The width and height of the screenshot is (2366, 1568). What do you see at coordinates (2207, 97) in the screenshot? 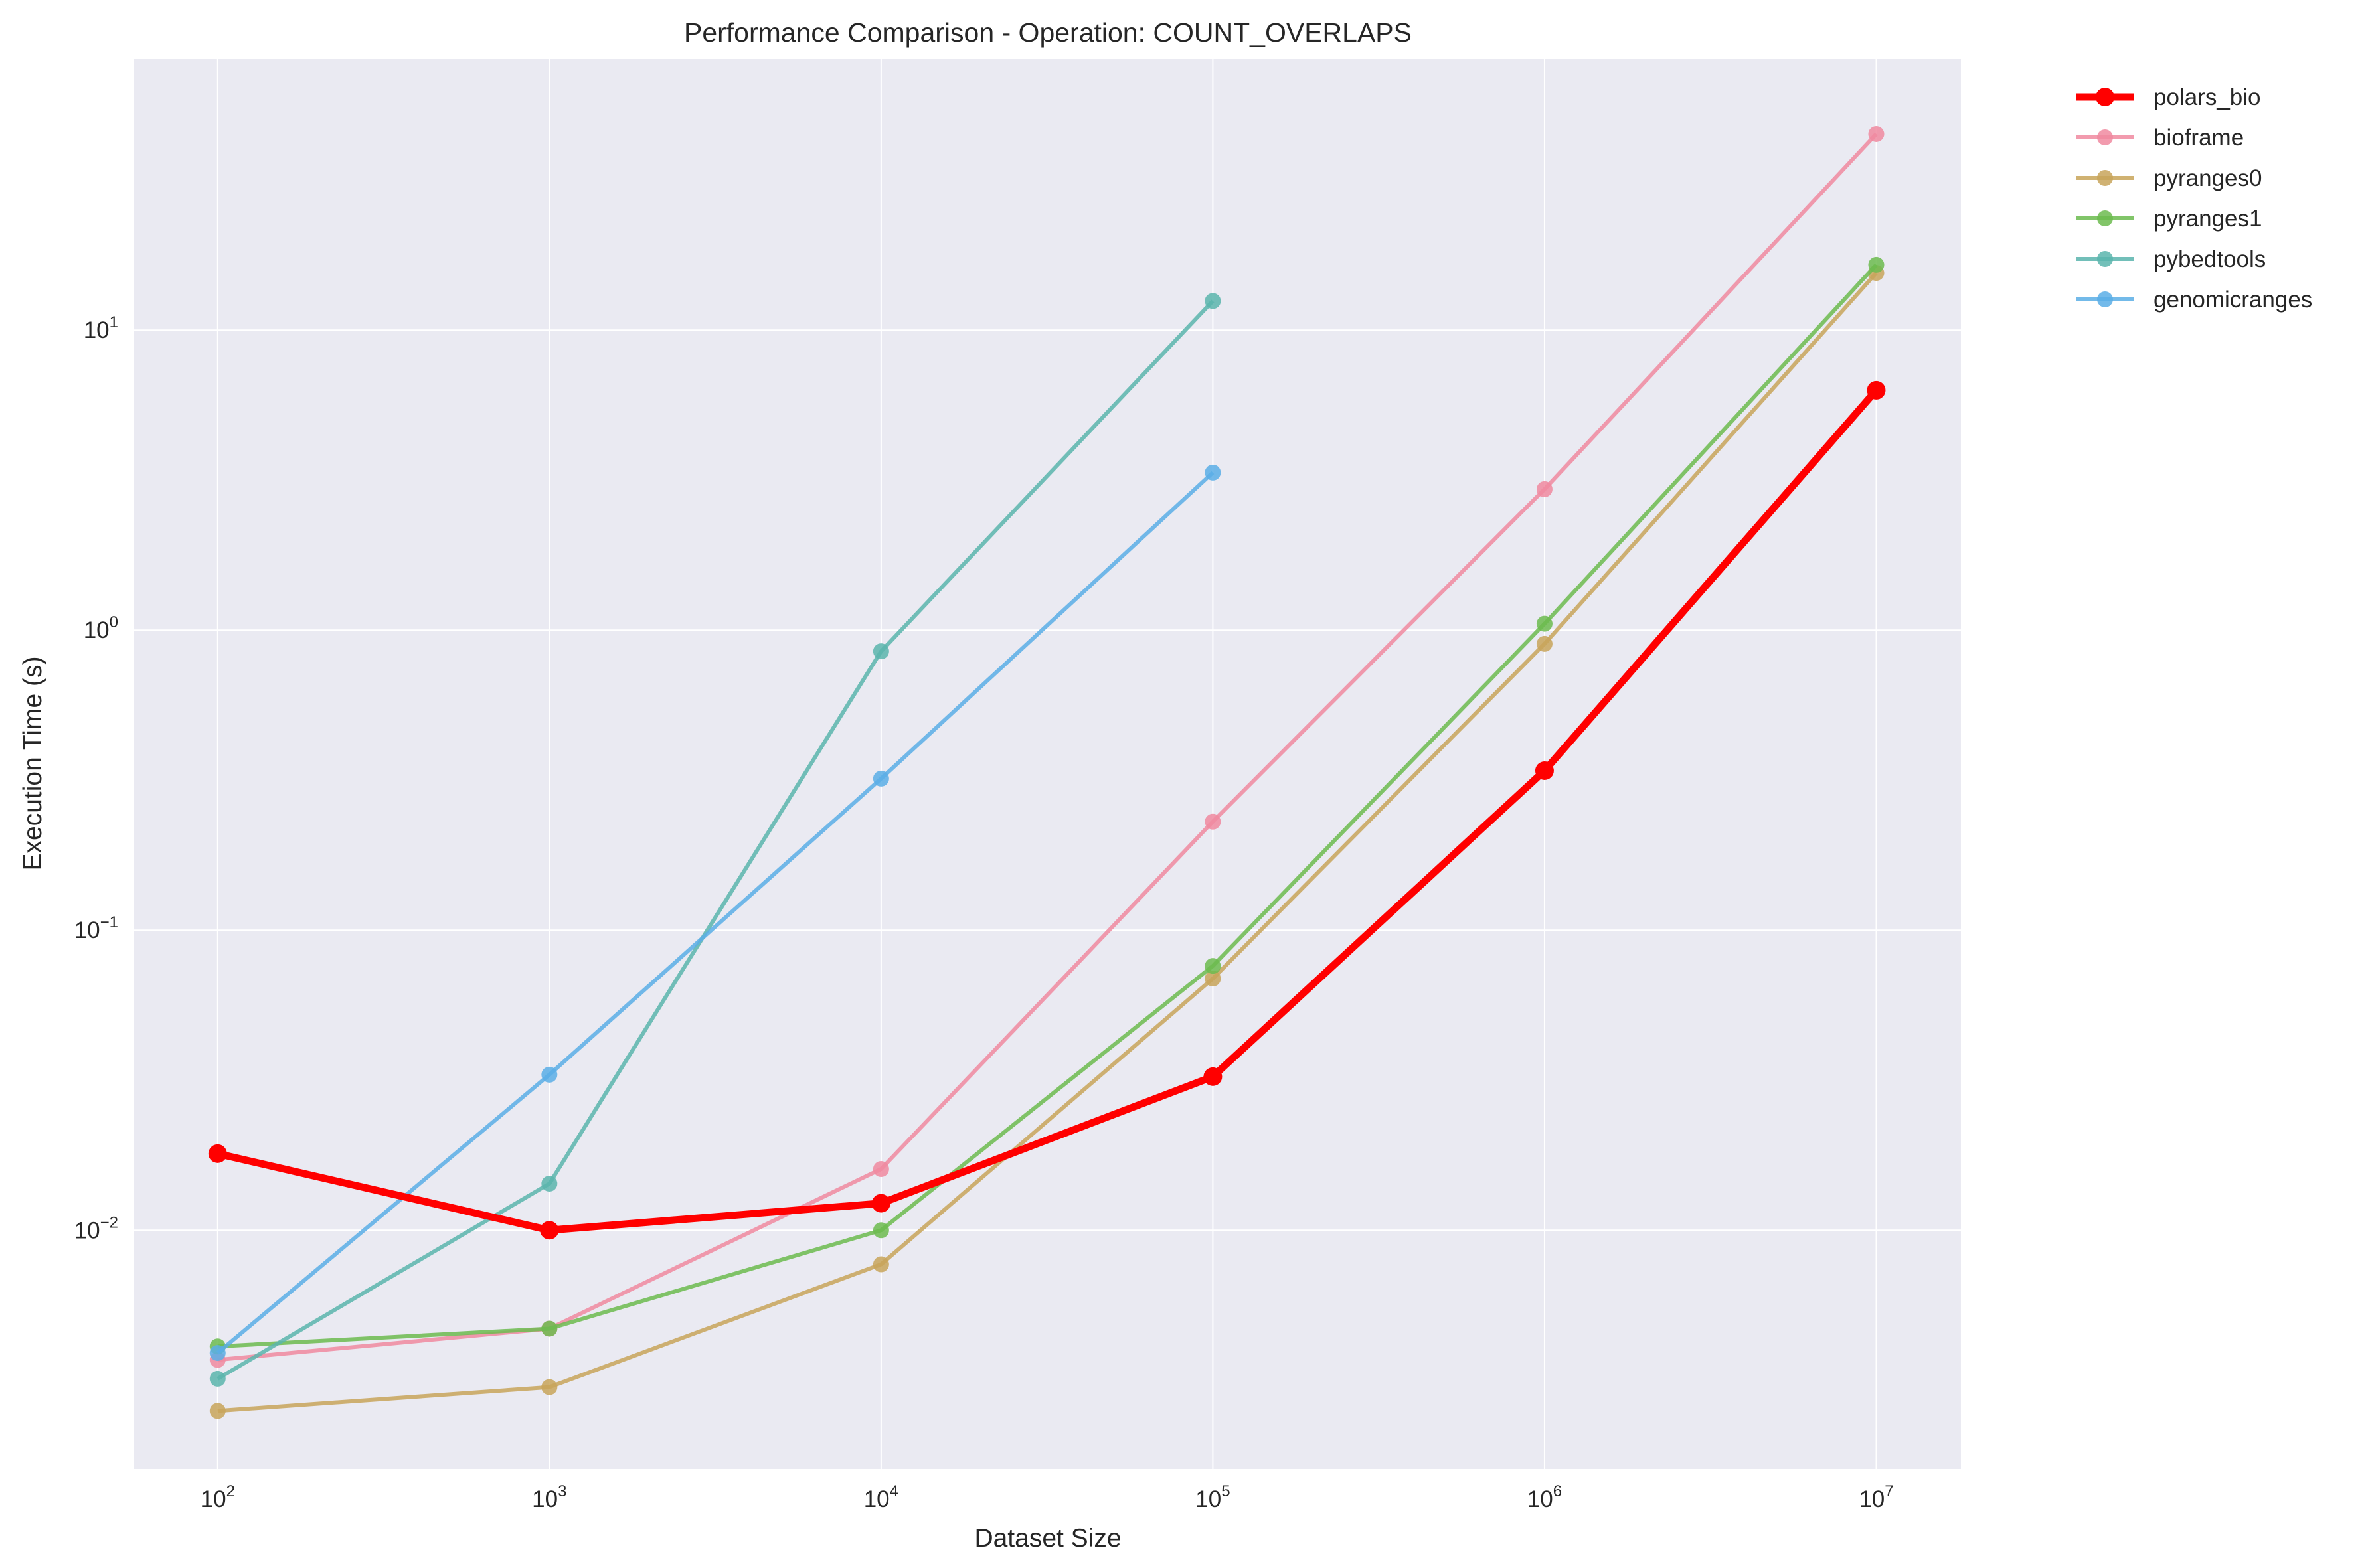
I see `legend-label: polars_bio` at bounding box center [2207, 97].